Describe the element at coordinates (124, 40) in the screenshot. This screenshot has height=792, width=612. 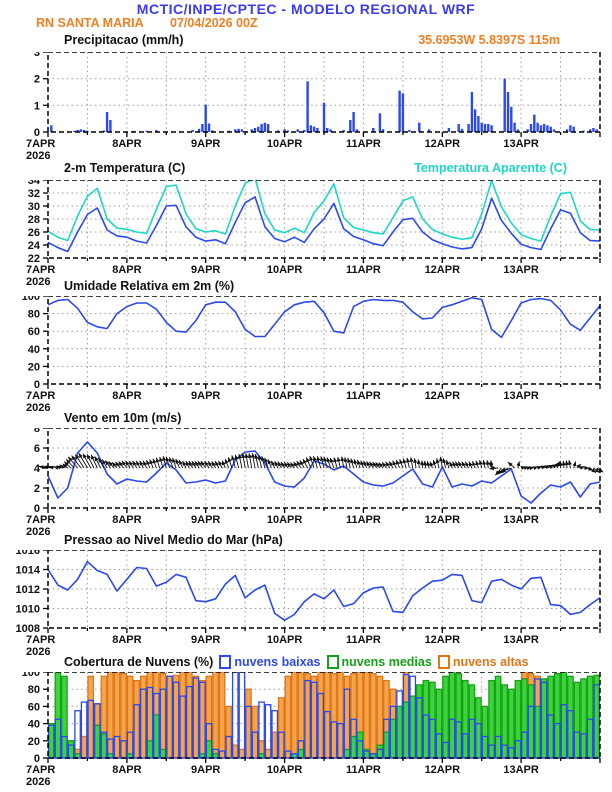
I see `precipitation-title: Precipitacao (mm/h)` at that location.